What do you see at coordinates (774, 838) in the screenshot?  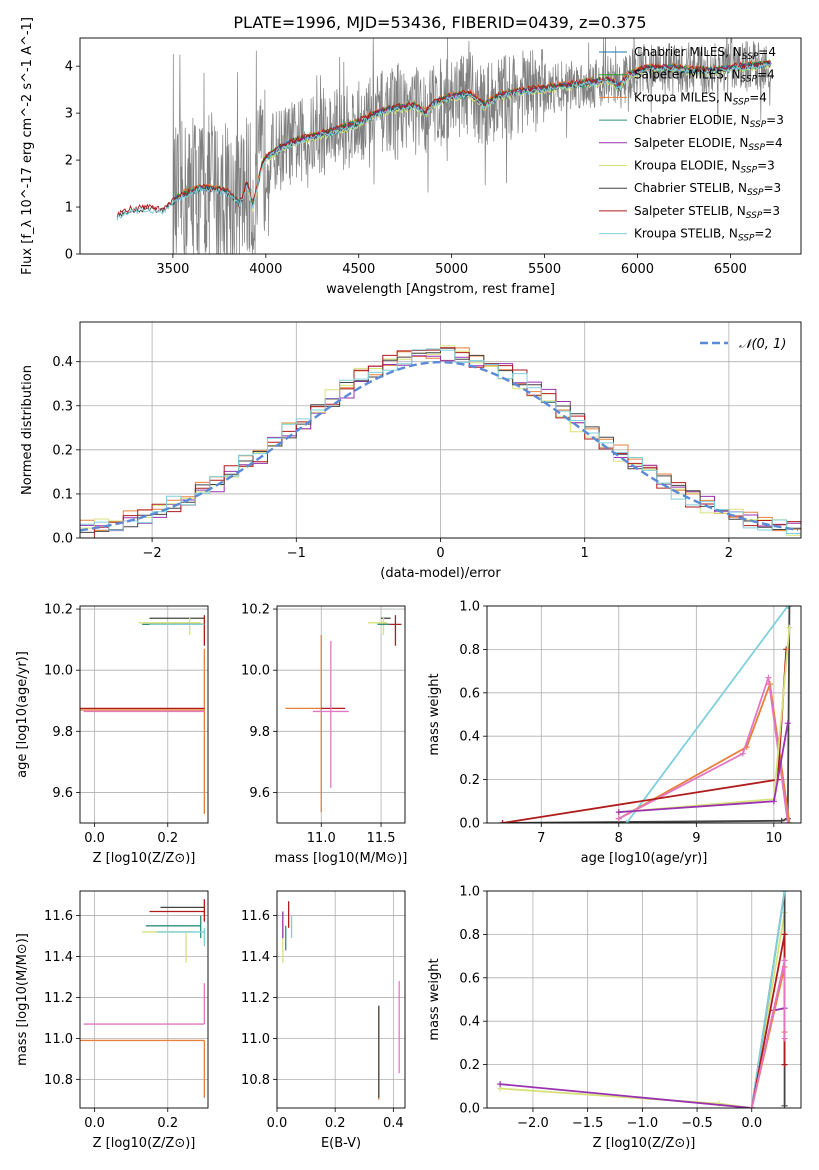 I see `x-tick-label: 10` at bounding box center [774, 838].